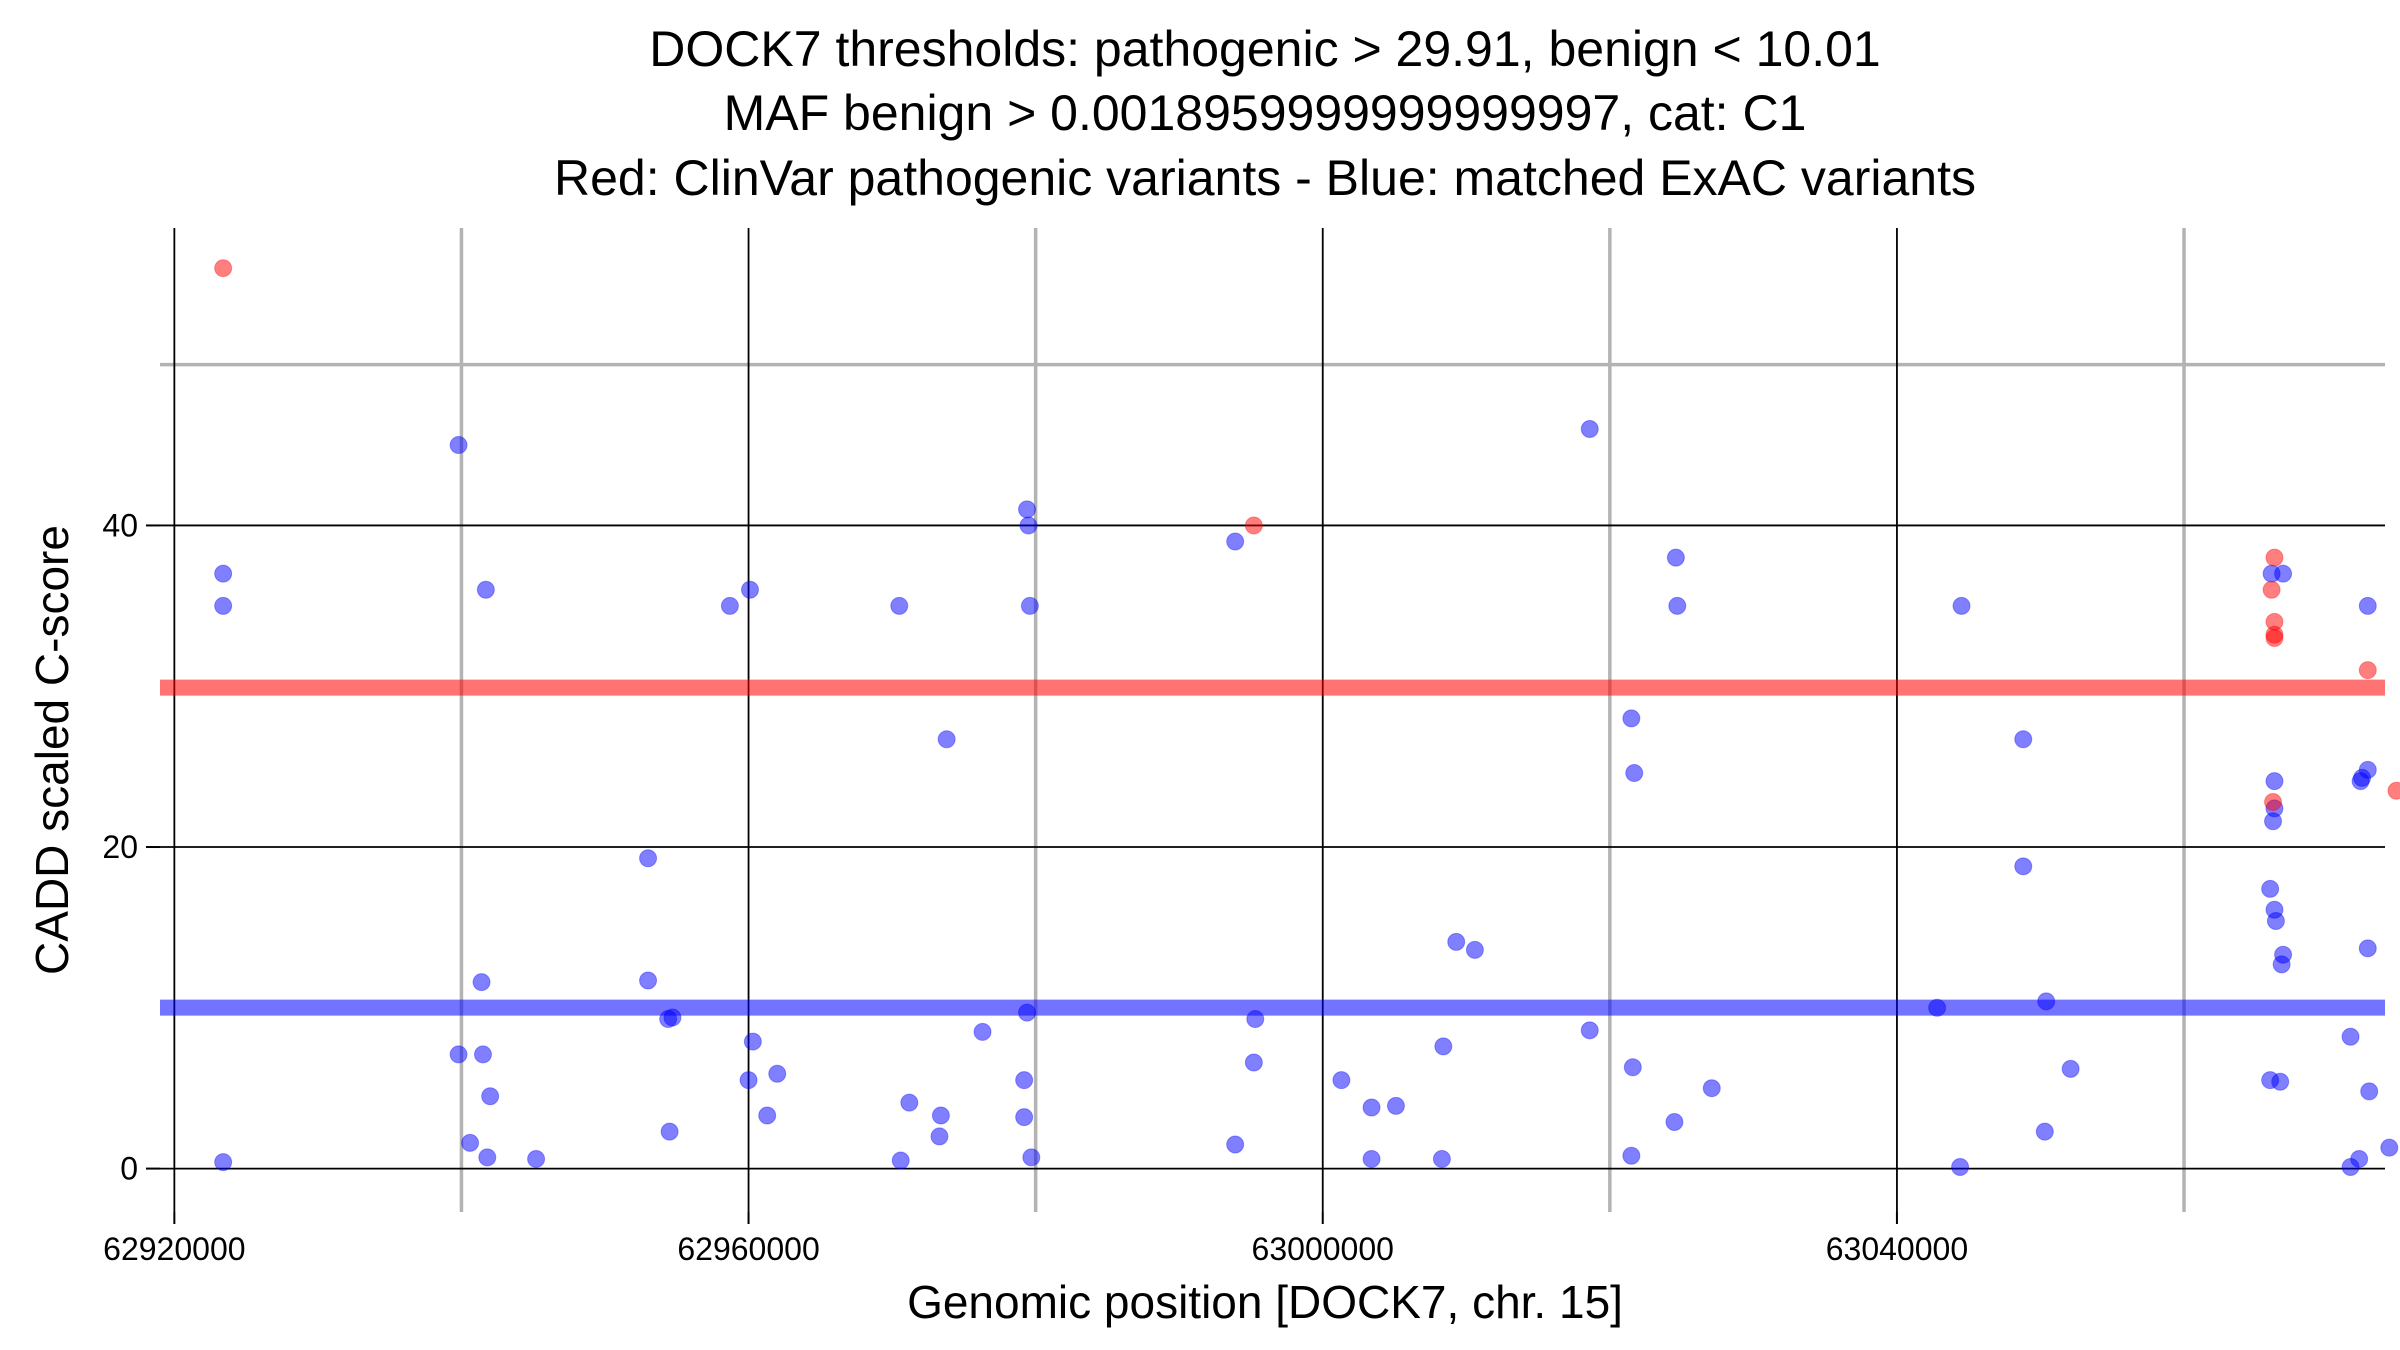 This screenshot has width=2400, height=1350. I want to click on y-axis-title: CADD scaled C-score, so click(52, 750).